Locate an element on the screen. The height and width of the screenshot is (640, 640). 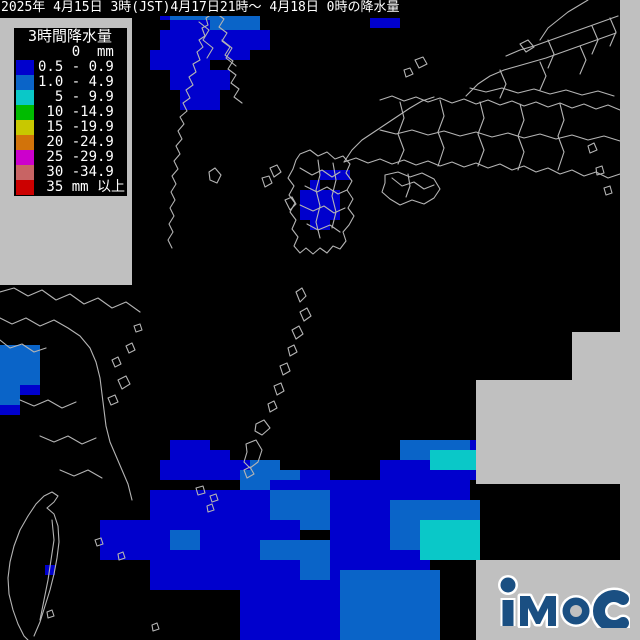
mask-right-upper-block is located at coordinates (596, 356).